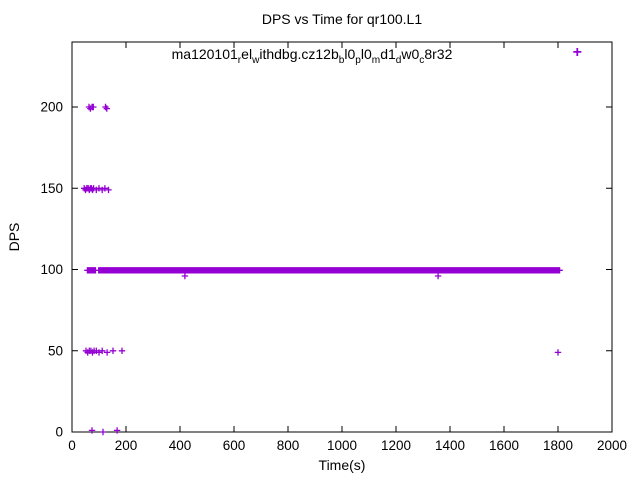 The width and height of the screenshot is (640, 480). What do you see at coordinates (388, 54) in the screenshot?
I see `legend-label-part: d1` at bounding box center [388, 54].